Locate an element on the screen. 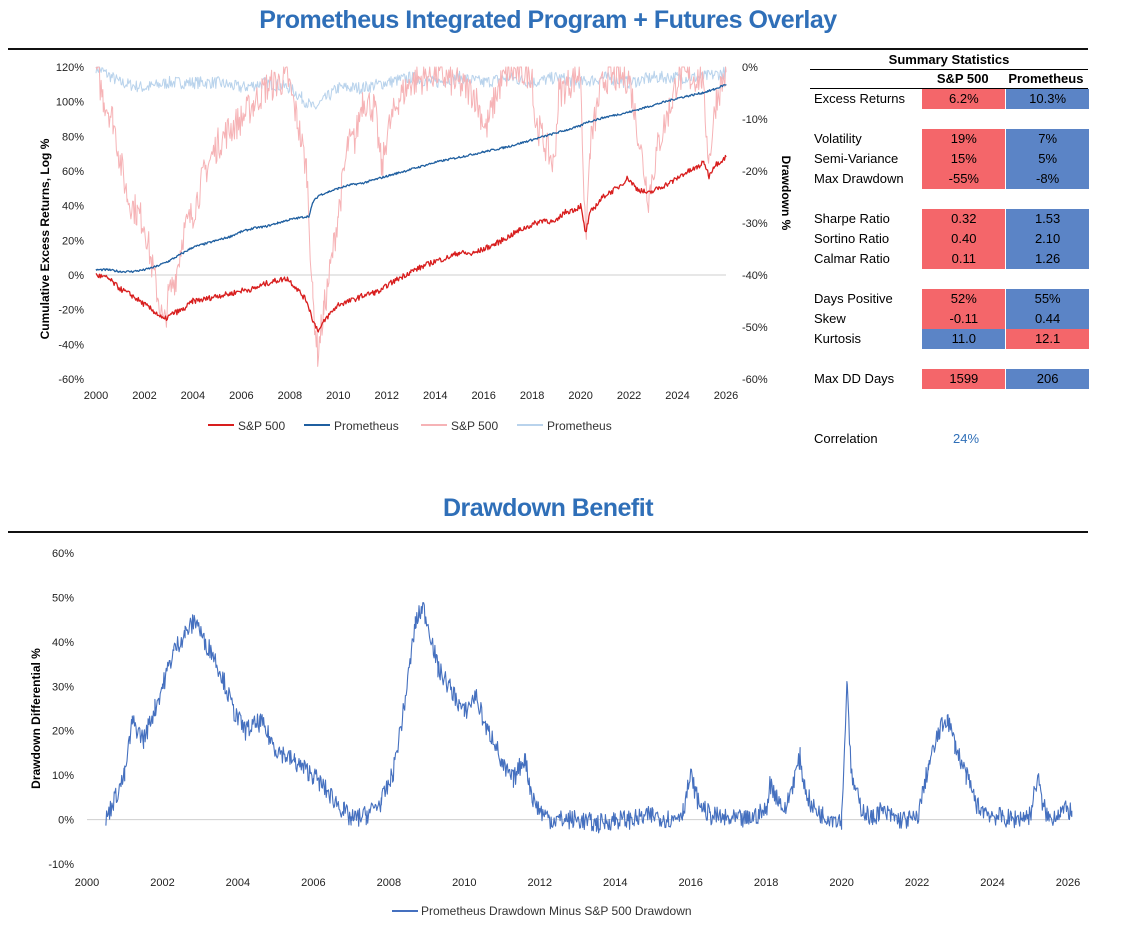 The height and width of the screenshot is (941, 1124). stats-row-label: Max Drawdown is located at coordinates (859, 178).